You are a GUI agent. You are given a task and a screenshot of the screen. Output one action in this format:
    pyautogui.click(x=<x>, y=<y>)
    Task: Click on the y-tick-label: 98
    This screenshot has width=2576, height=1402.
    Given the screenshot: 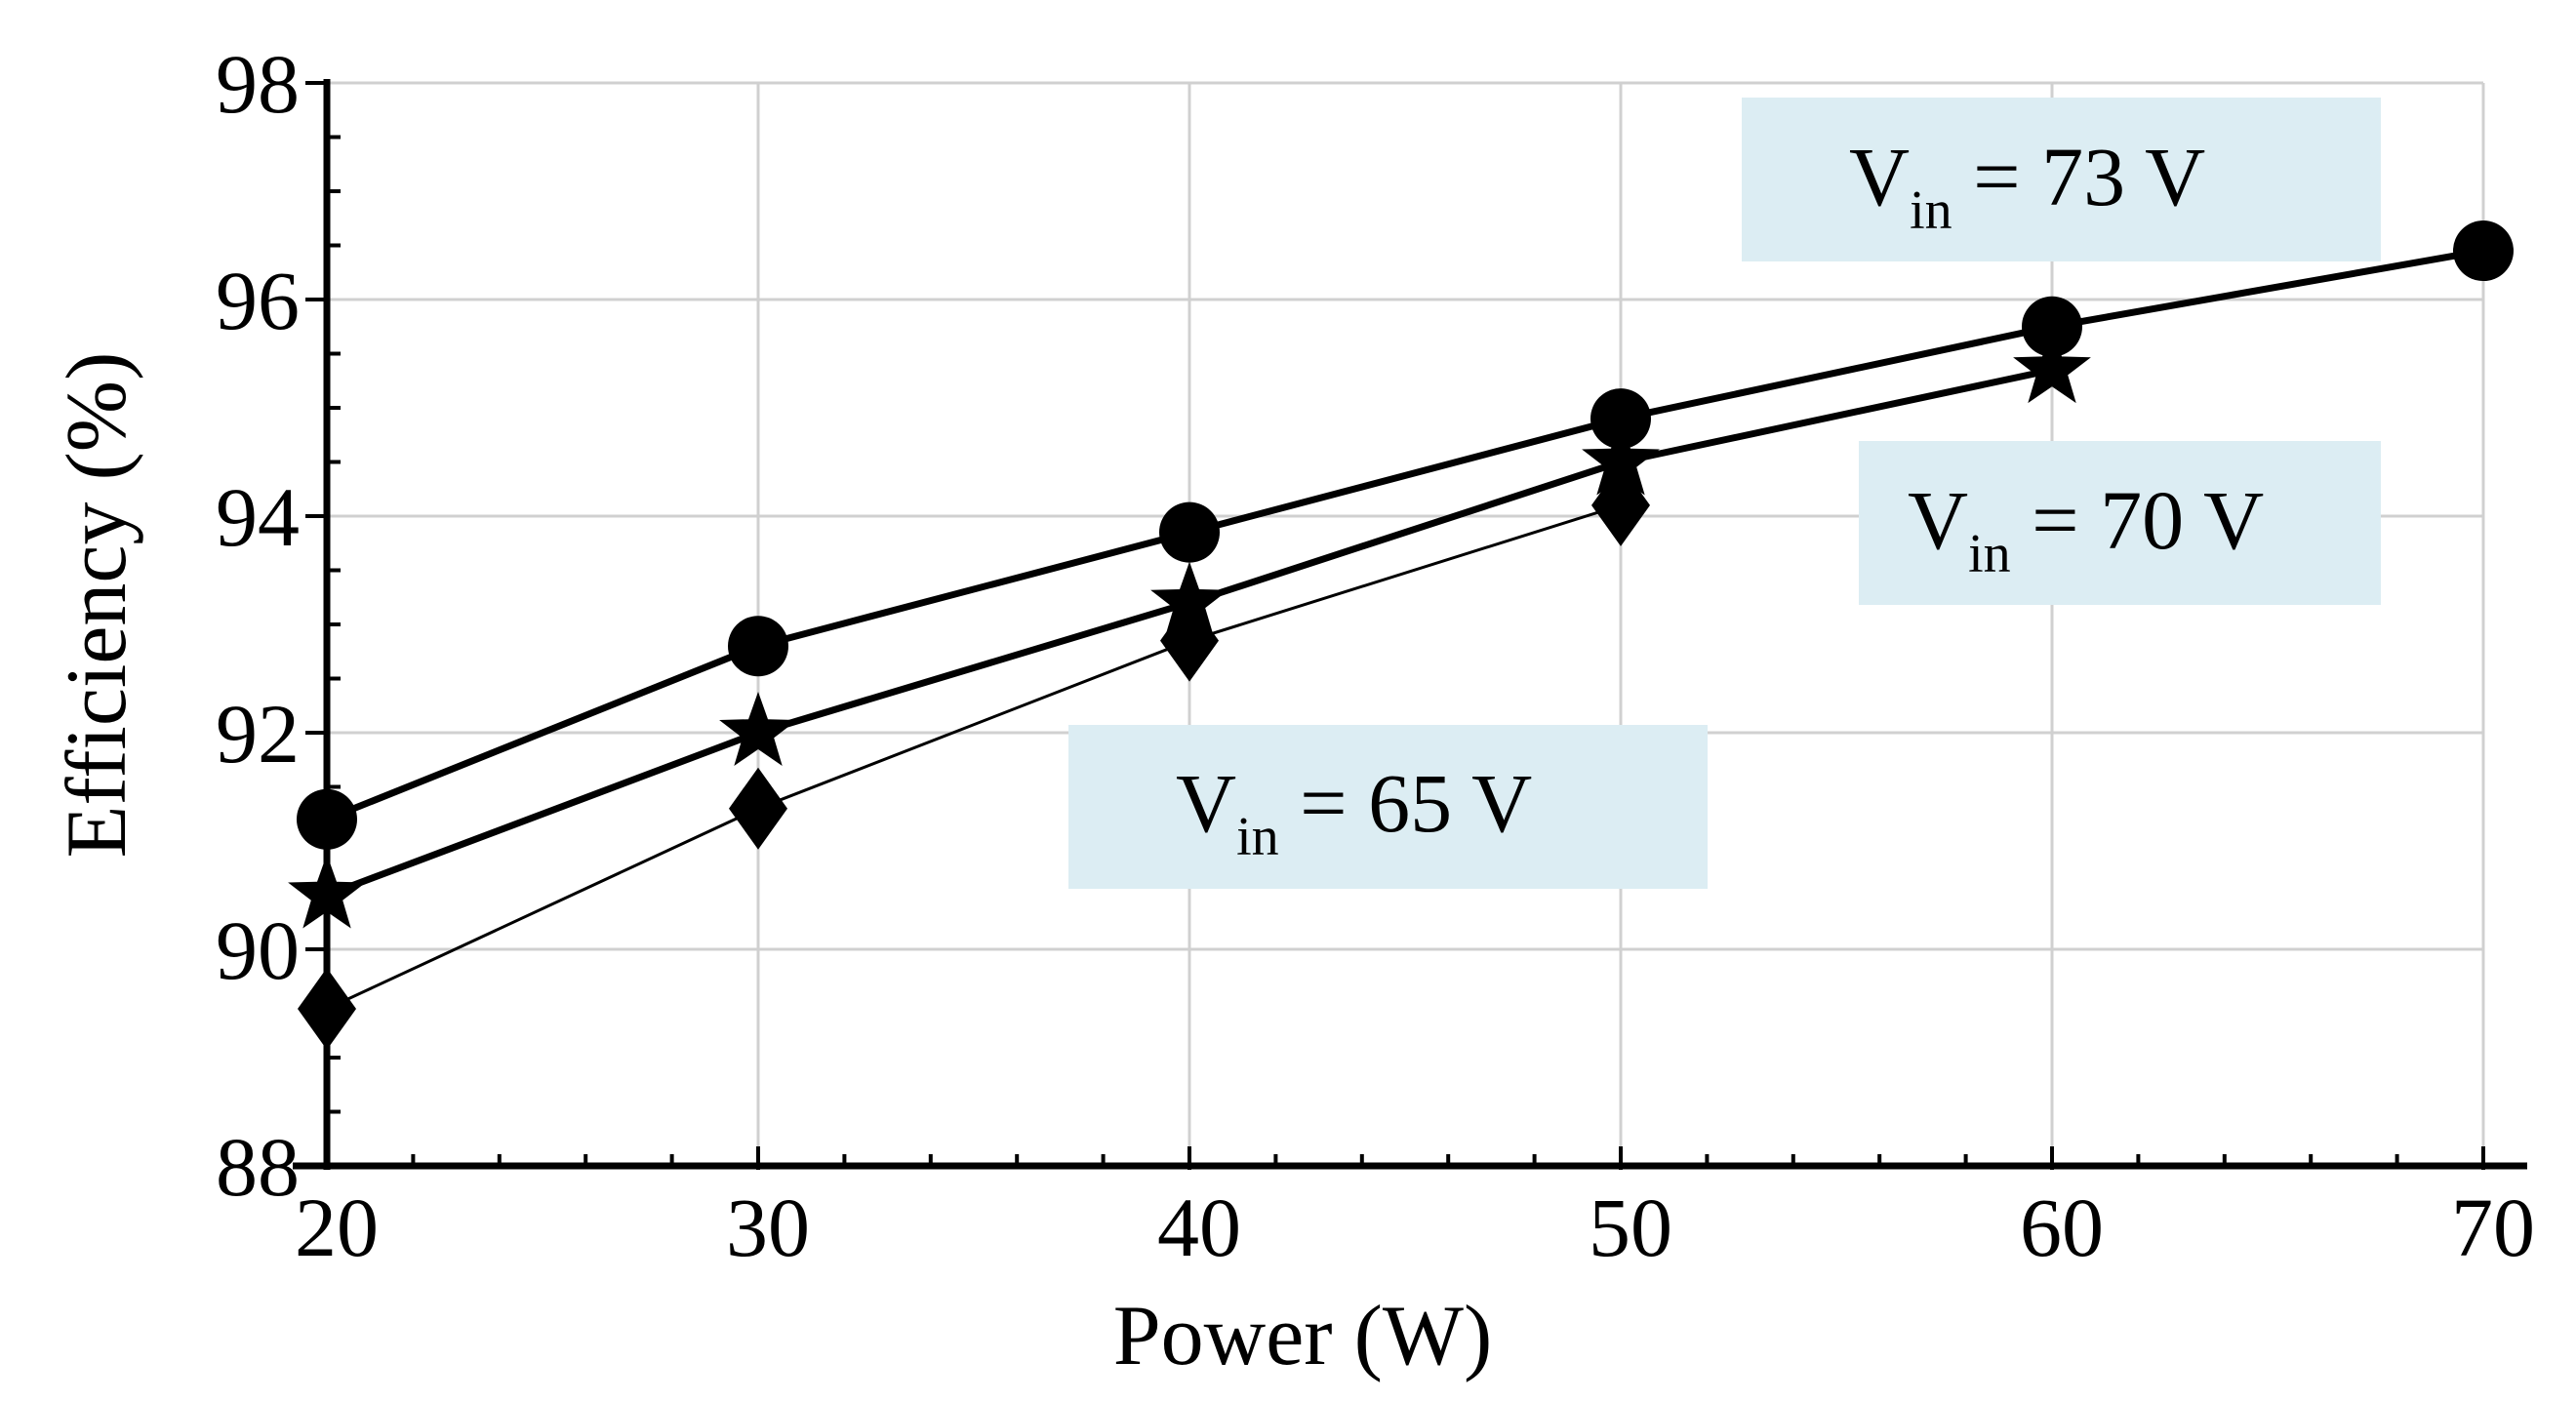 What is the action you would take?
    pyautogui.click(x=258, y=84)
    